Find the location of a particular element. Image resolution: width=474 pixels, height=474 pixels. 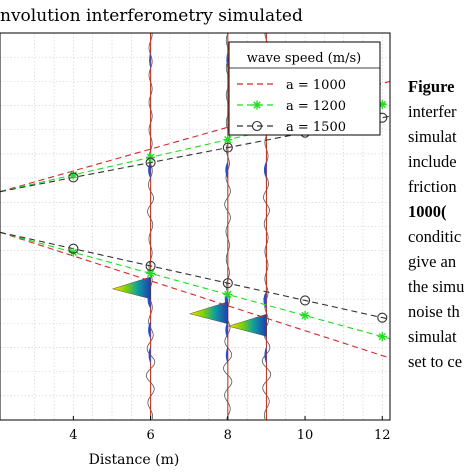

caption-bold-line: 1000( is located at coordinates (427, 211).